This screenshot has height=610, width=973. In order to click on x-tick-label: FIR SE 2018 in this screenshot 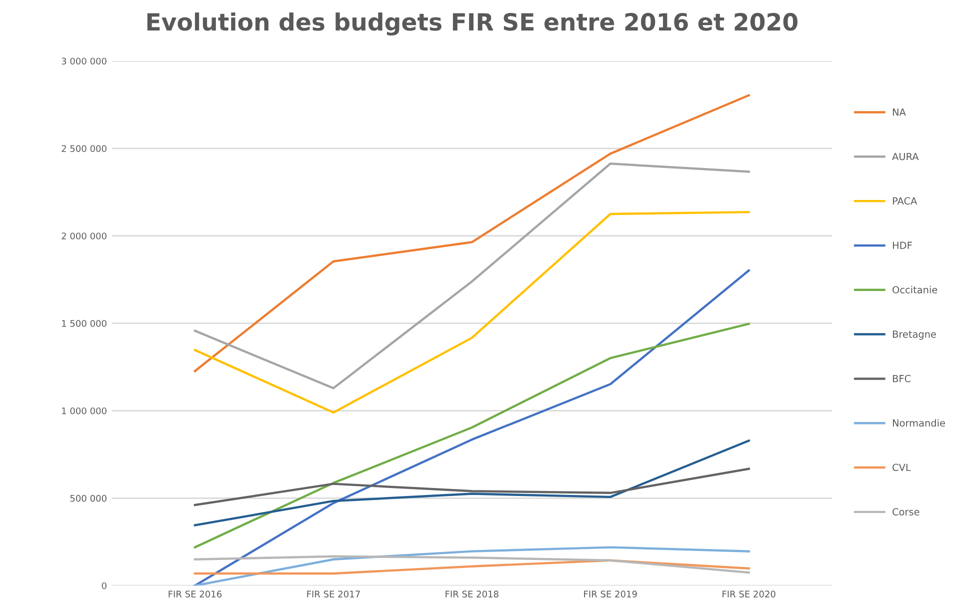, I will do `click(472, 594)`.